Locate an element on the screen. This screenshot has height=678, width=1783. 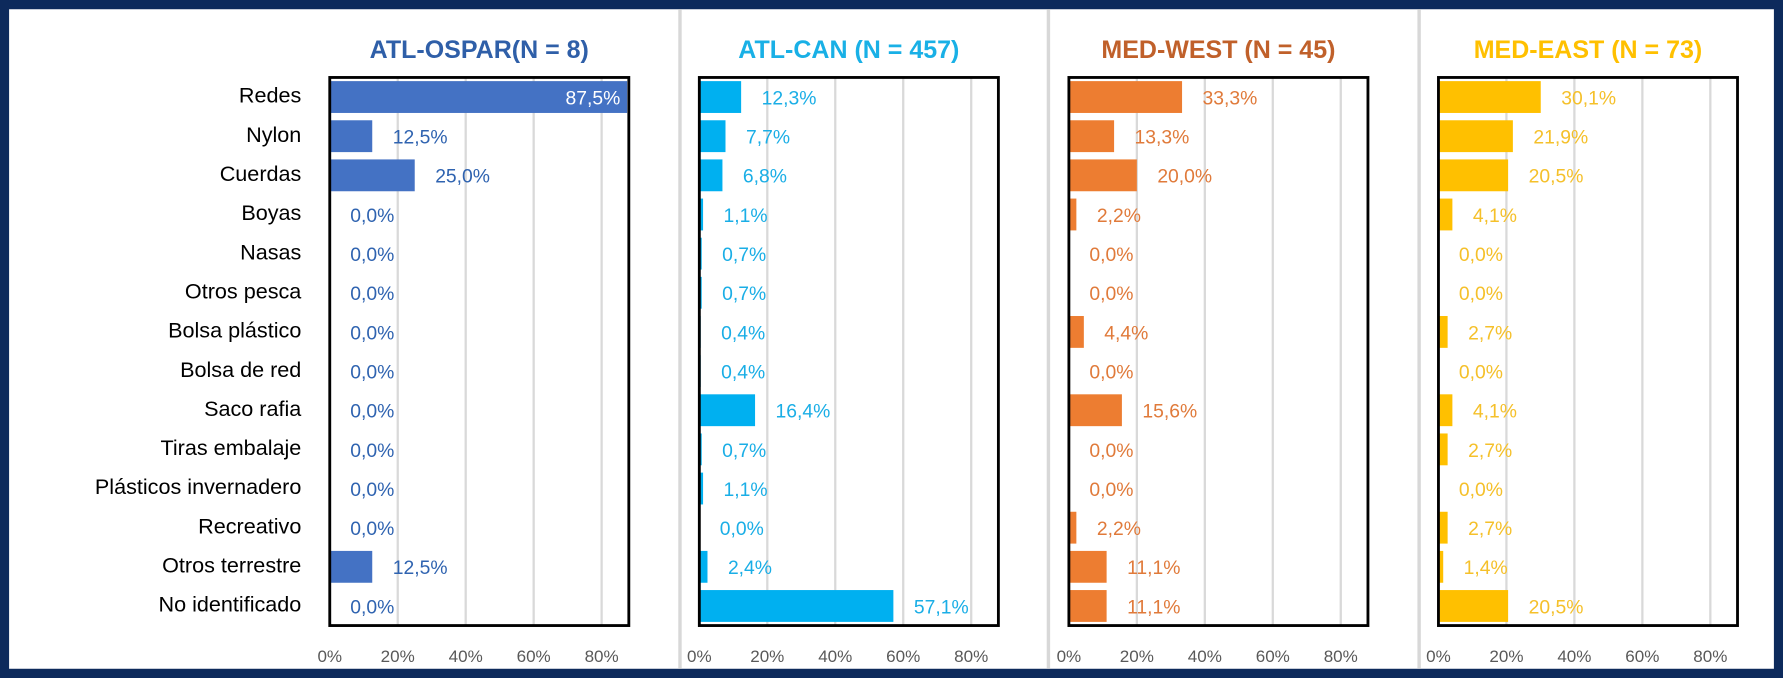
value-label: 4,4% is located at coordinates (1126, 333).